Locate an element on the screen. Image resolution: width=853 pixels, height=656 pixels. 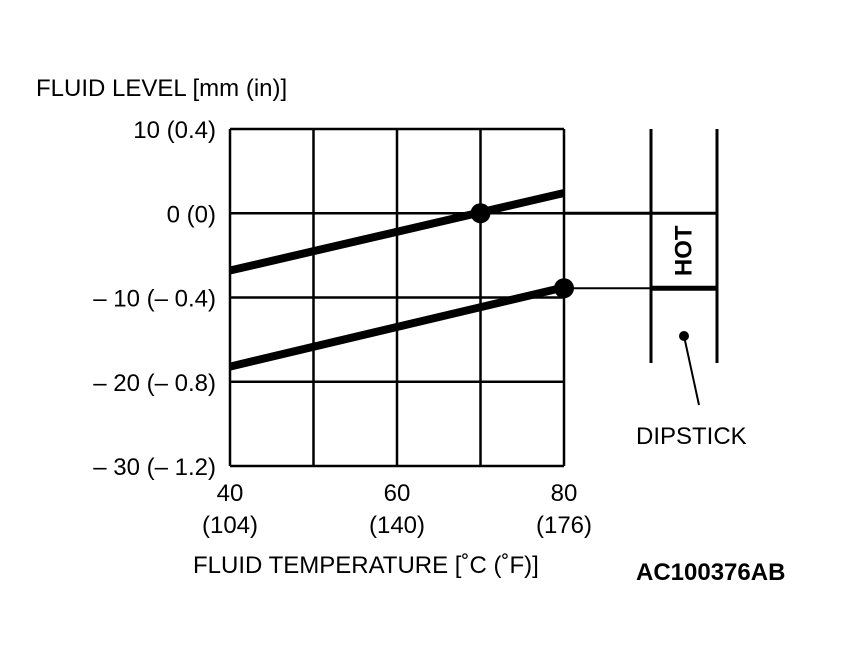
x-tick-sublabel: (176) is located at coordinates (564, 525).